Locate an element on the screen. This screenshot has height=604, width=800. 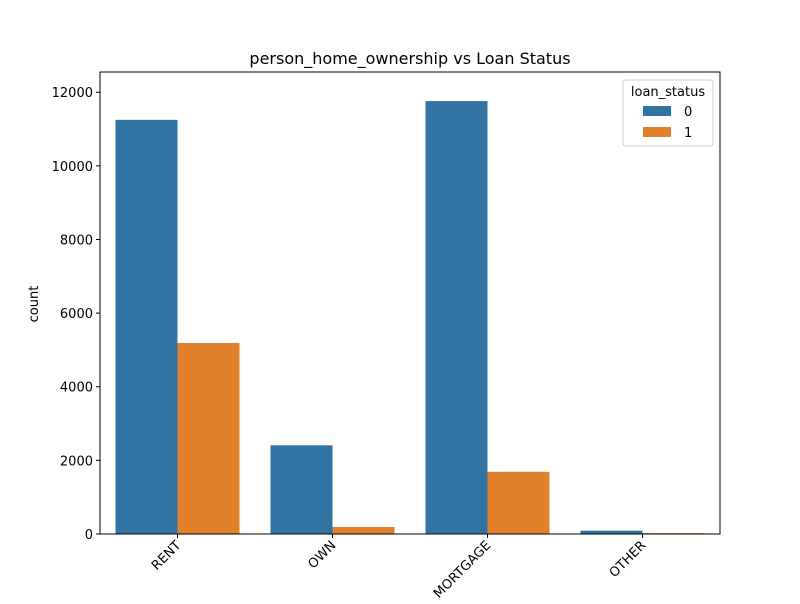
legend-items: 01 is located at coordinates (667, 123).